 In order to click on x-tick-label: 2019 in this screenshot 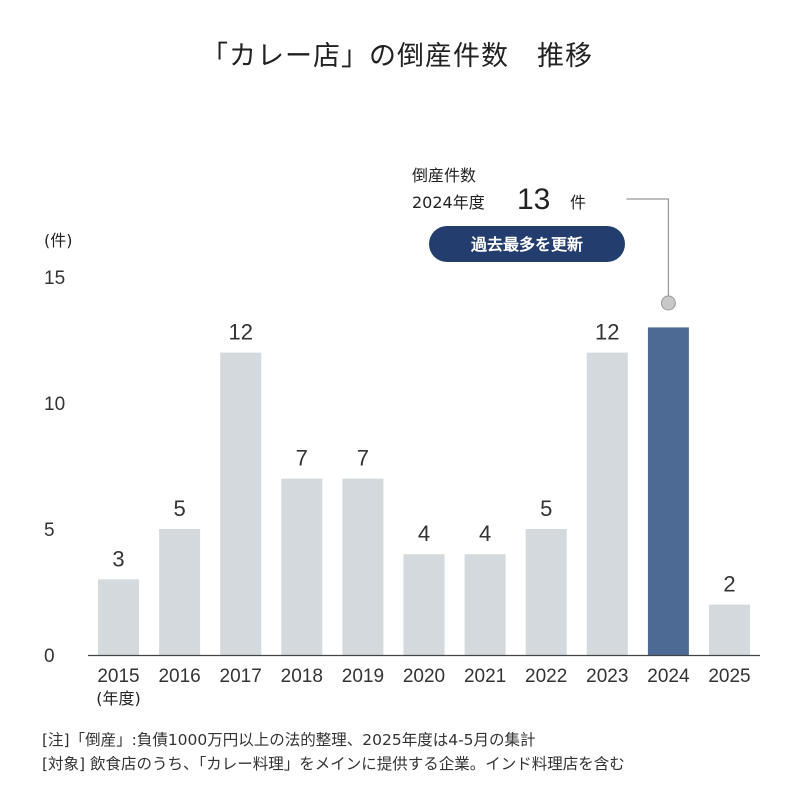, I will do `click(363, 676)`.